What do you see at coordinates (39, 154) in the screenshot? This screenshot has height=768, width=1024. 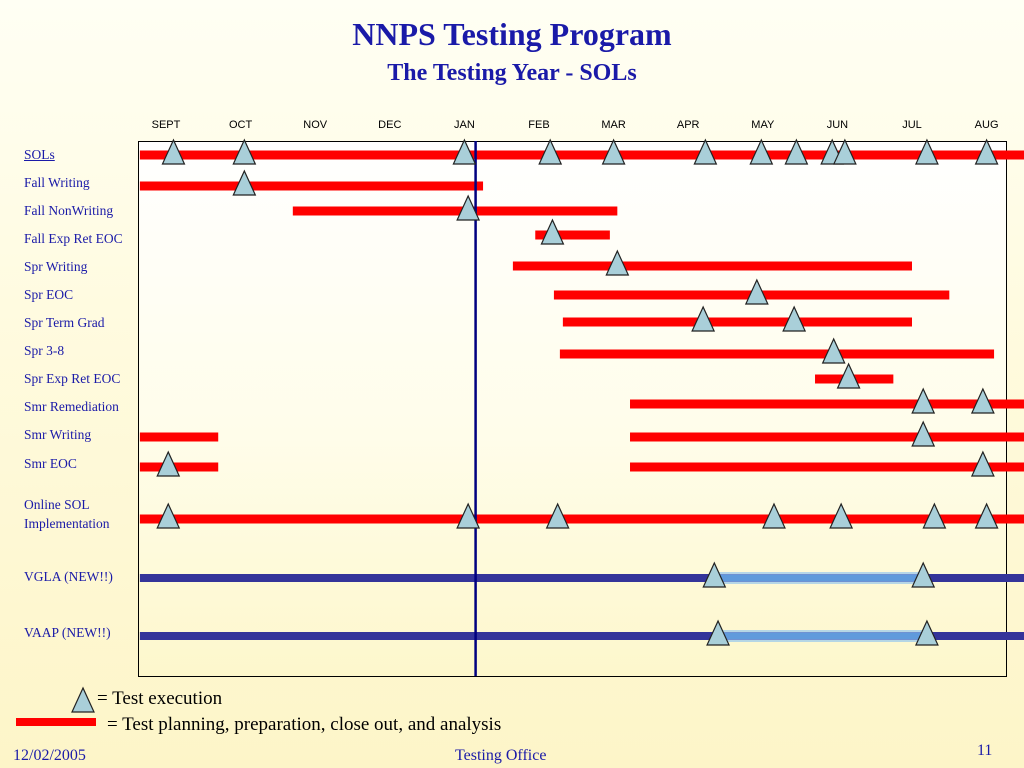 I see `row-label: SOLs` at bounding box center [39, 154].